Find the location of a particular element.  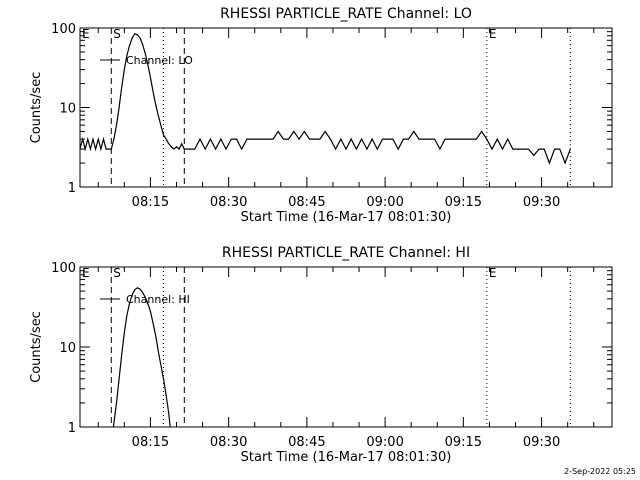

legend-label: Channel: HI is located at coordinates (158, 299).